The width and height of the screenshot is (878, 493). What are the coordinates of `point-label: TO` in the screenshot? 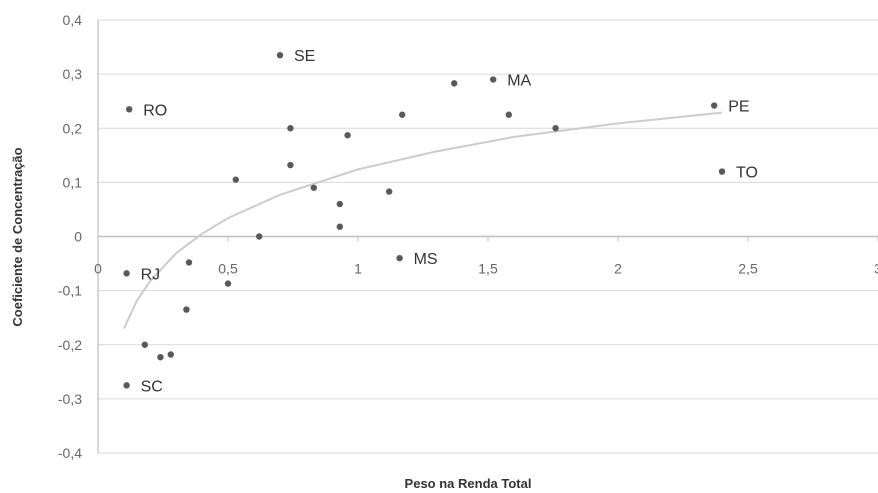 It's located at (747, 173).